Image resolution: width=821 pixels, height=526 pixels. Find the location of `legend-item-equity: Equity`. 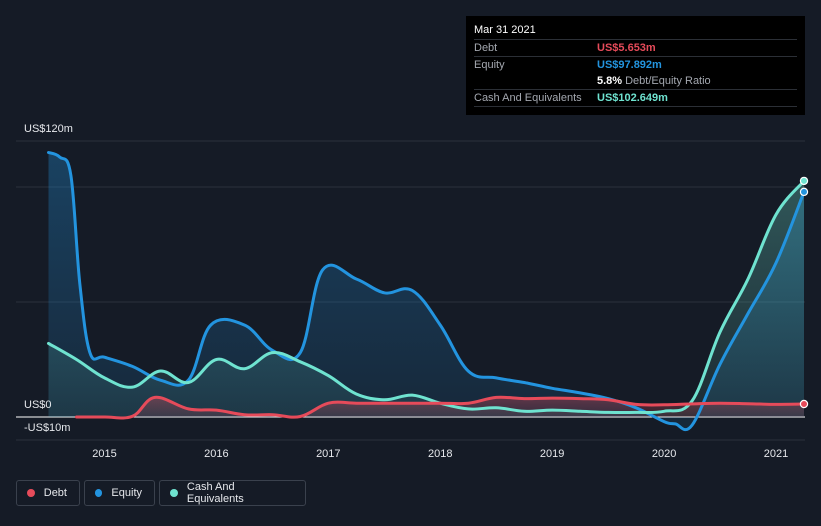

legend-item-equity: Equity is located at coordinates (119, 493).